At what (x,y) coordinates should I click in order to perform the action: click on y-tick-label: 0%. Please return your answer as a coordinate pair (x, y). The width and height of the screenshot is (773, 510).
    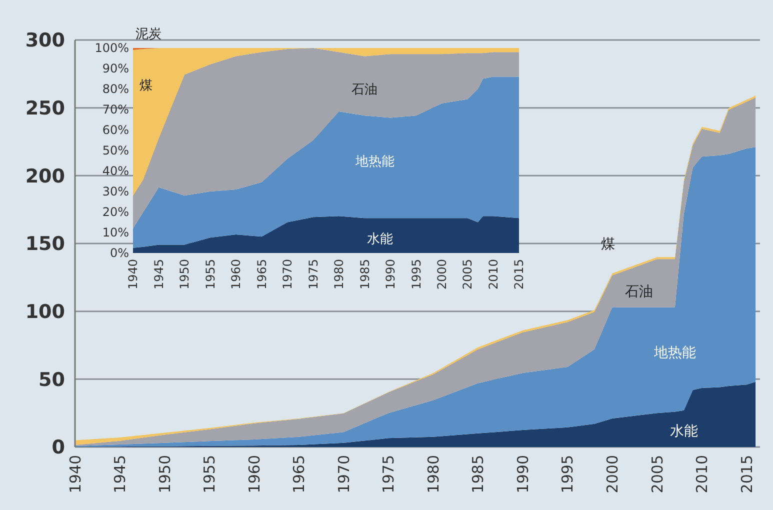
    Looking at the image, I should click on (119, 253).